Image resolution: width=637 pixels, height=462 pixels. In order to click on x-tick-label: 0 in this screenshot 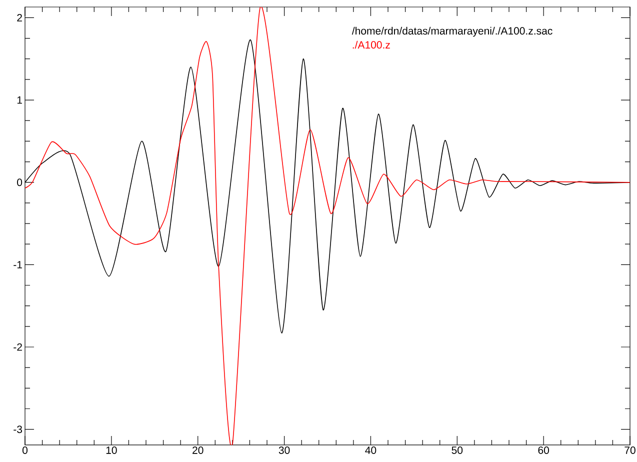, I will do `click(25, 450)`.